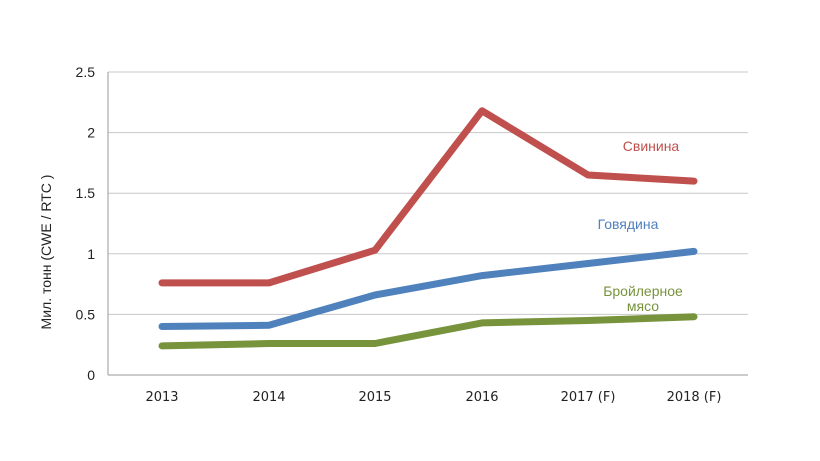 Image resolution: width=820 pixels, height=461 pixels. I want to click on series-label-2: Говядина, so click(628, 224).